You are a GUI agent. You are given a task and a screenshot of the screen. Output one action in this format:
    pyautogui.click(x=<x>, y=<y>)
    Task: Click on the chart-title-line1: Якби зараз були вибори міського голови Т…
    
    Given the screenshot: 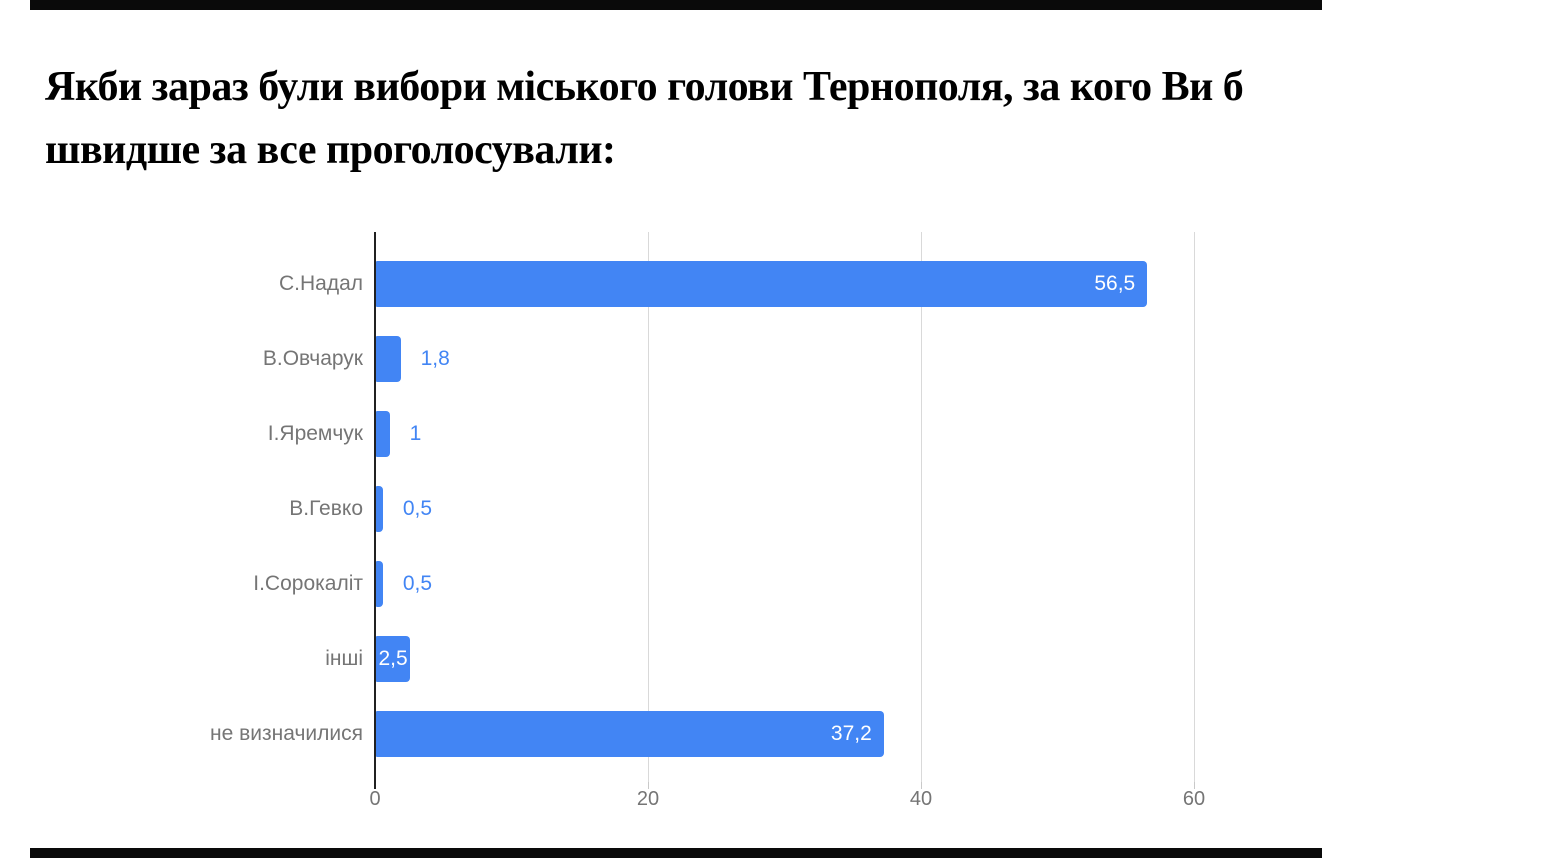 What is the action you would take?
    pyautogui.click(x=644, y=87)
    